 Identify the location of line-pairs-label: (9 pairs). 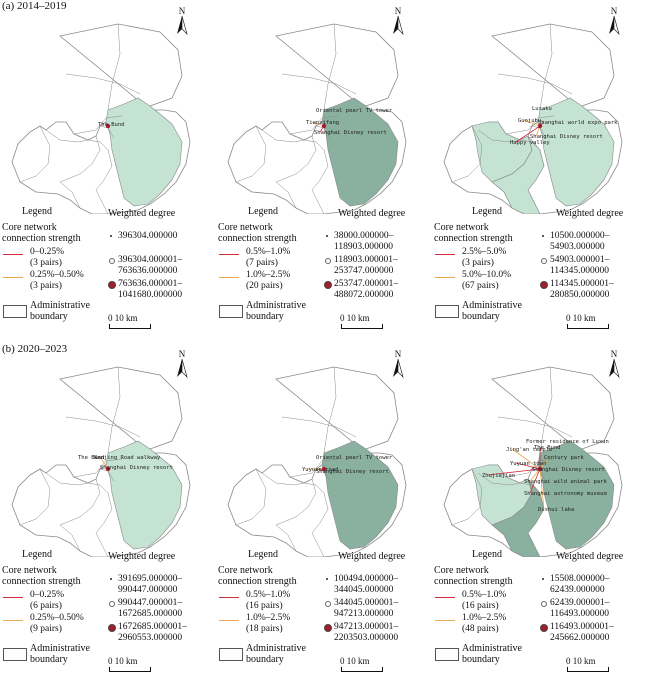
(46, 629).